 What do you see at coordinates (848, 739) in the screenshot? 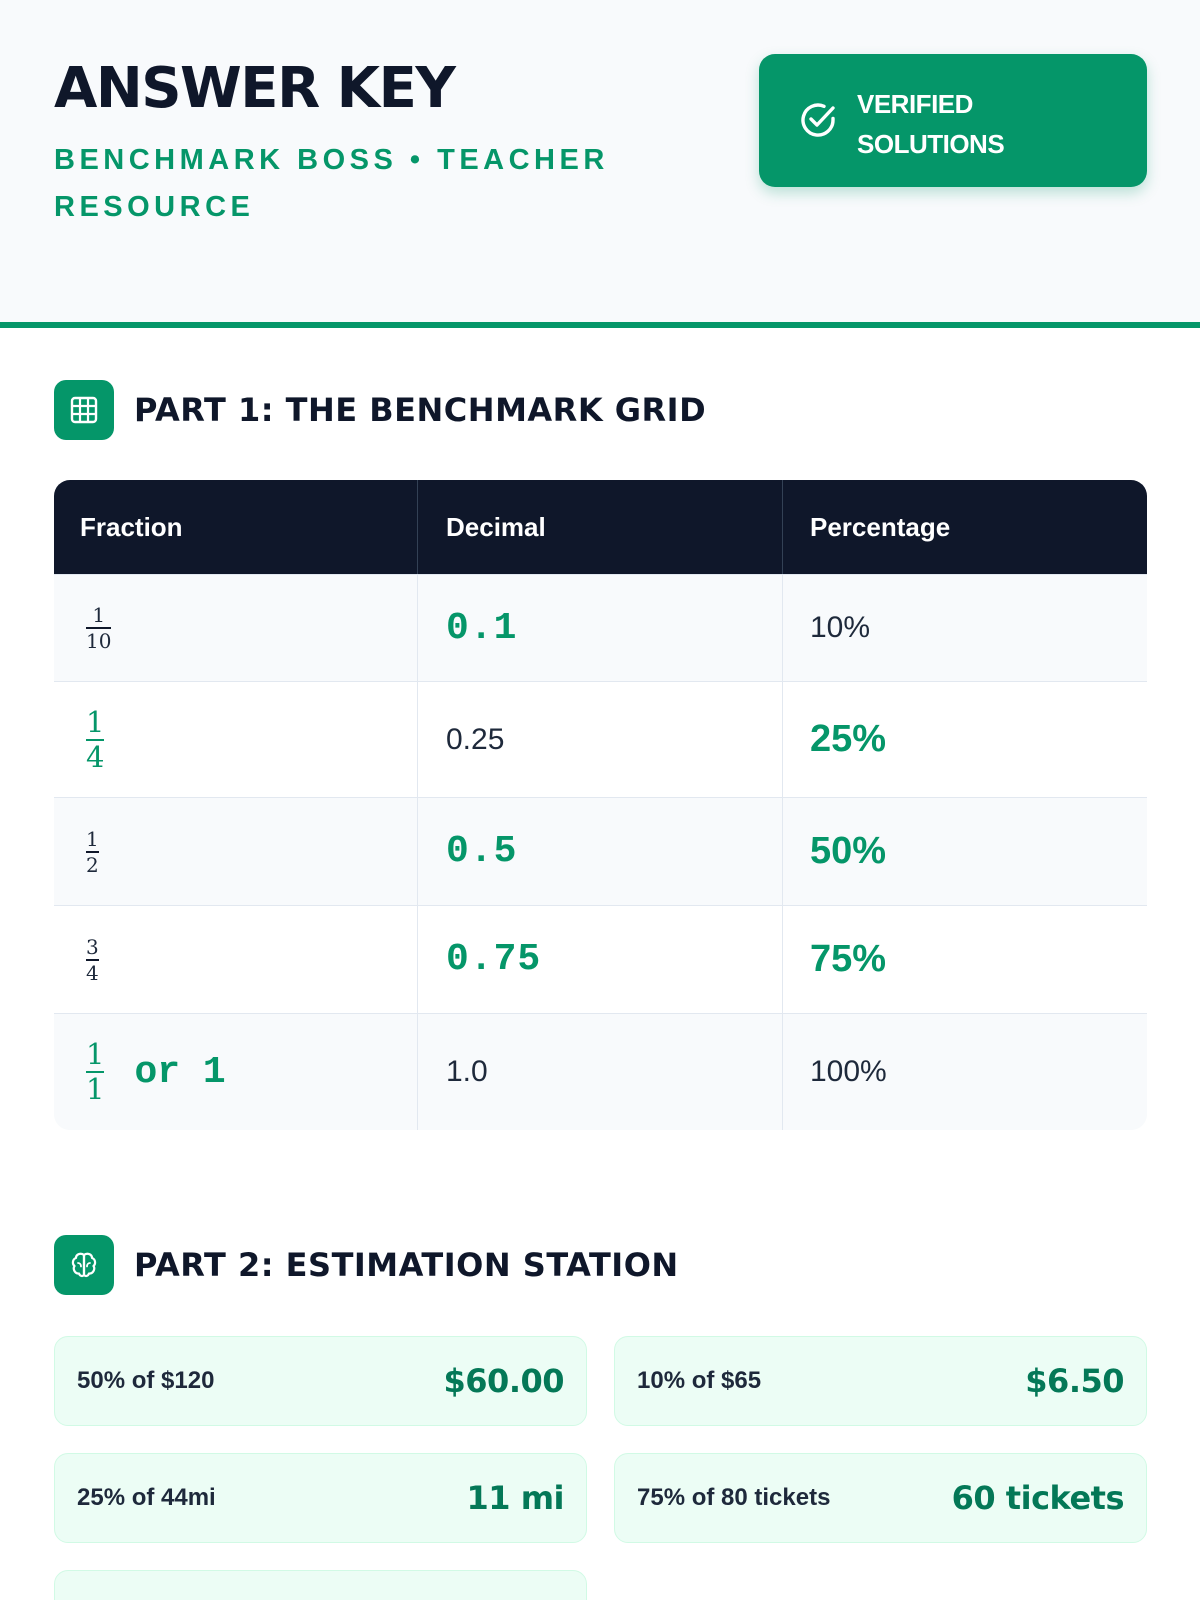
I see `percentage-answer: 25%` at bounding box center [848, 739].